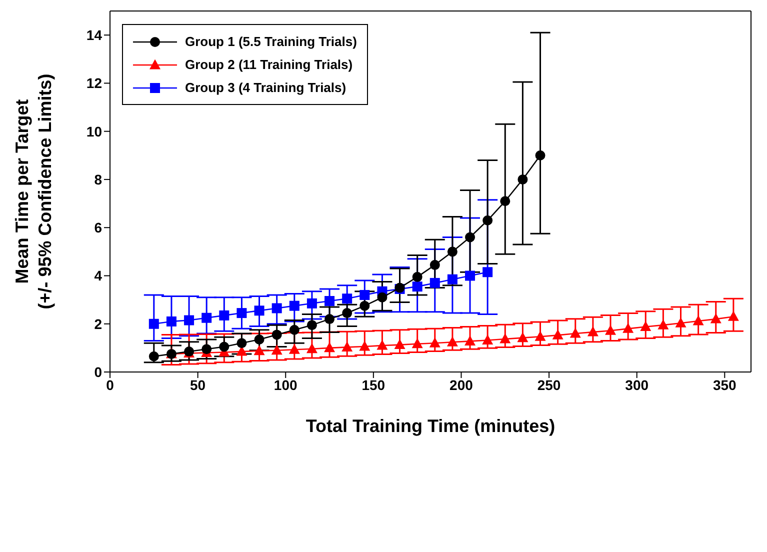  Describe the element at coordinates (549, 384) in the screenshot. I see `x-tick-label: 250` at that location.